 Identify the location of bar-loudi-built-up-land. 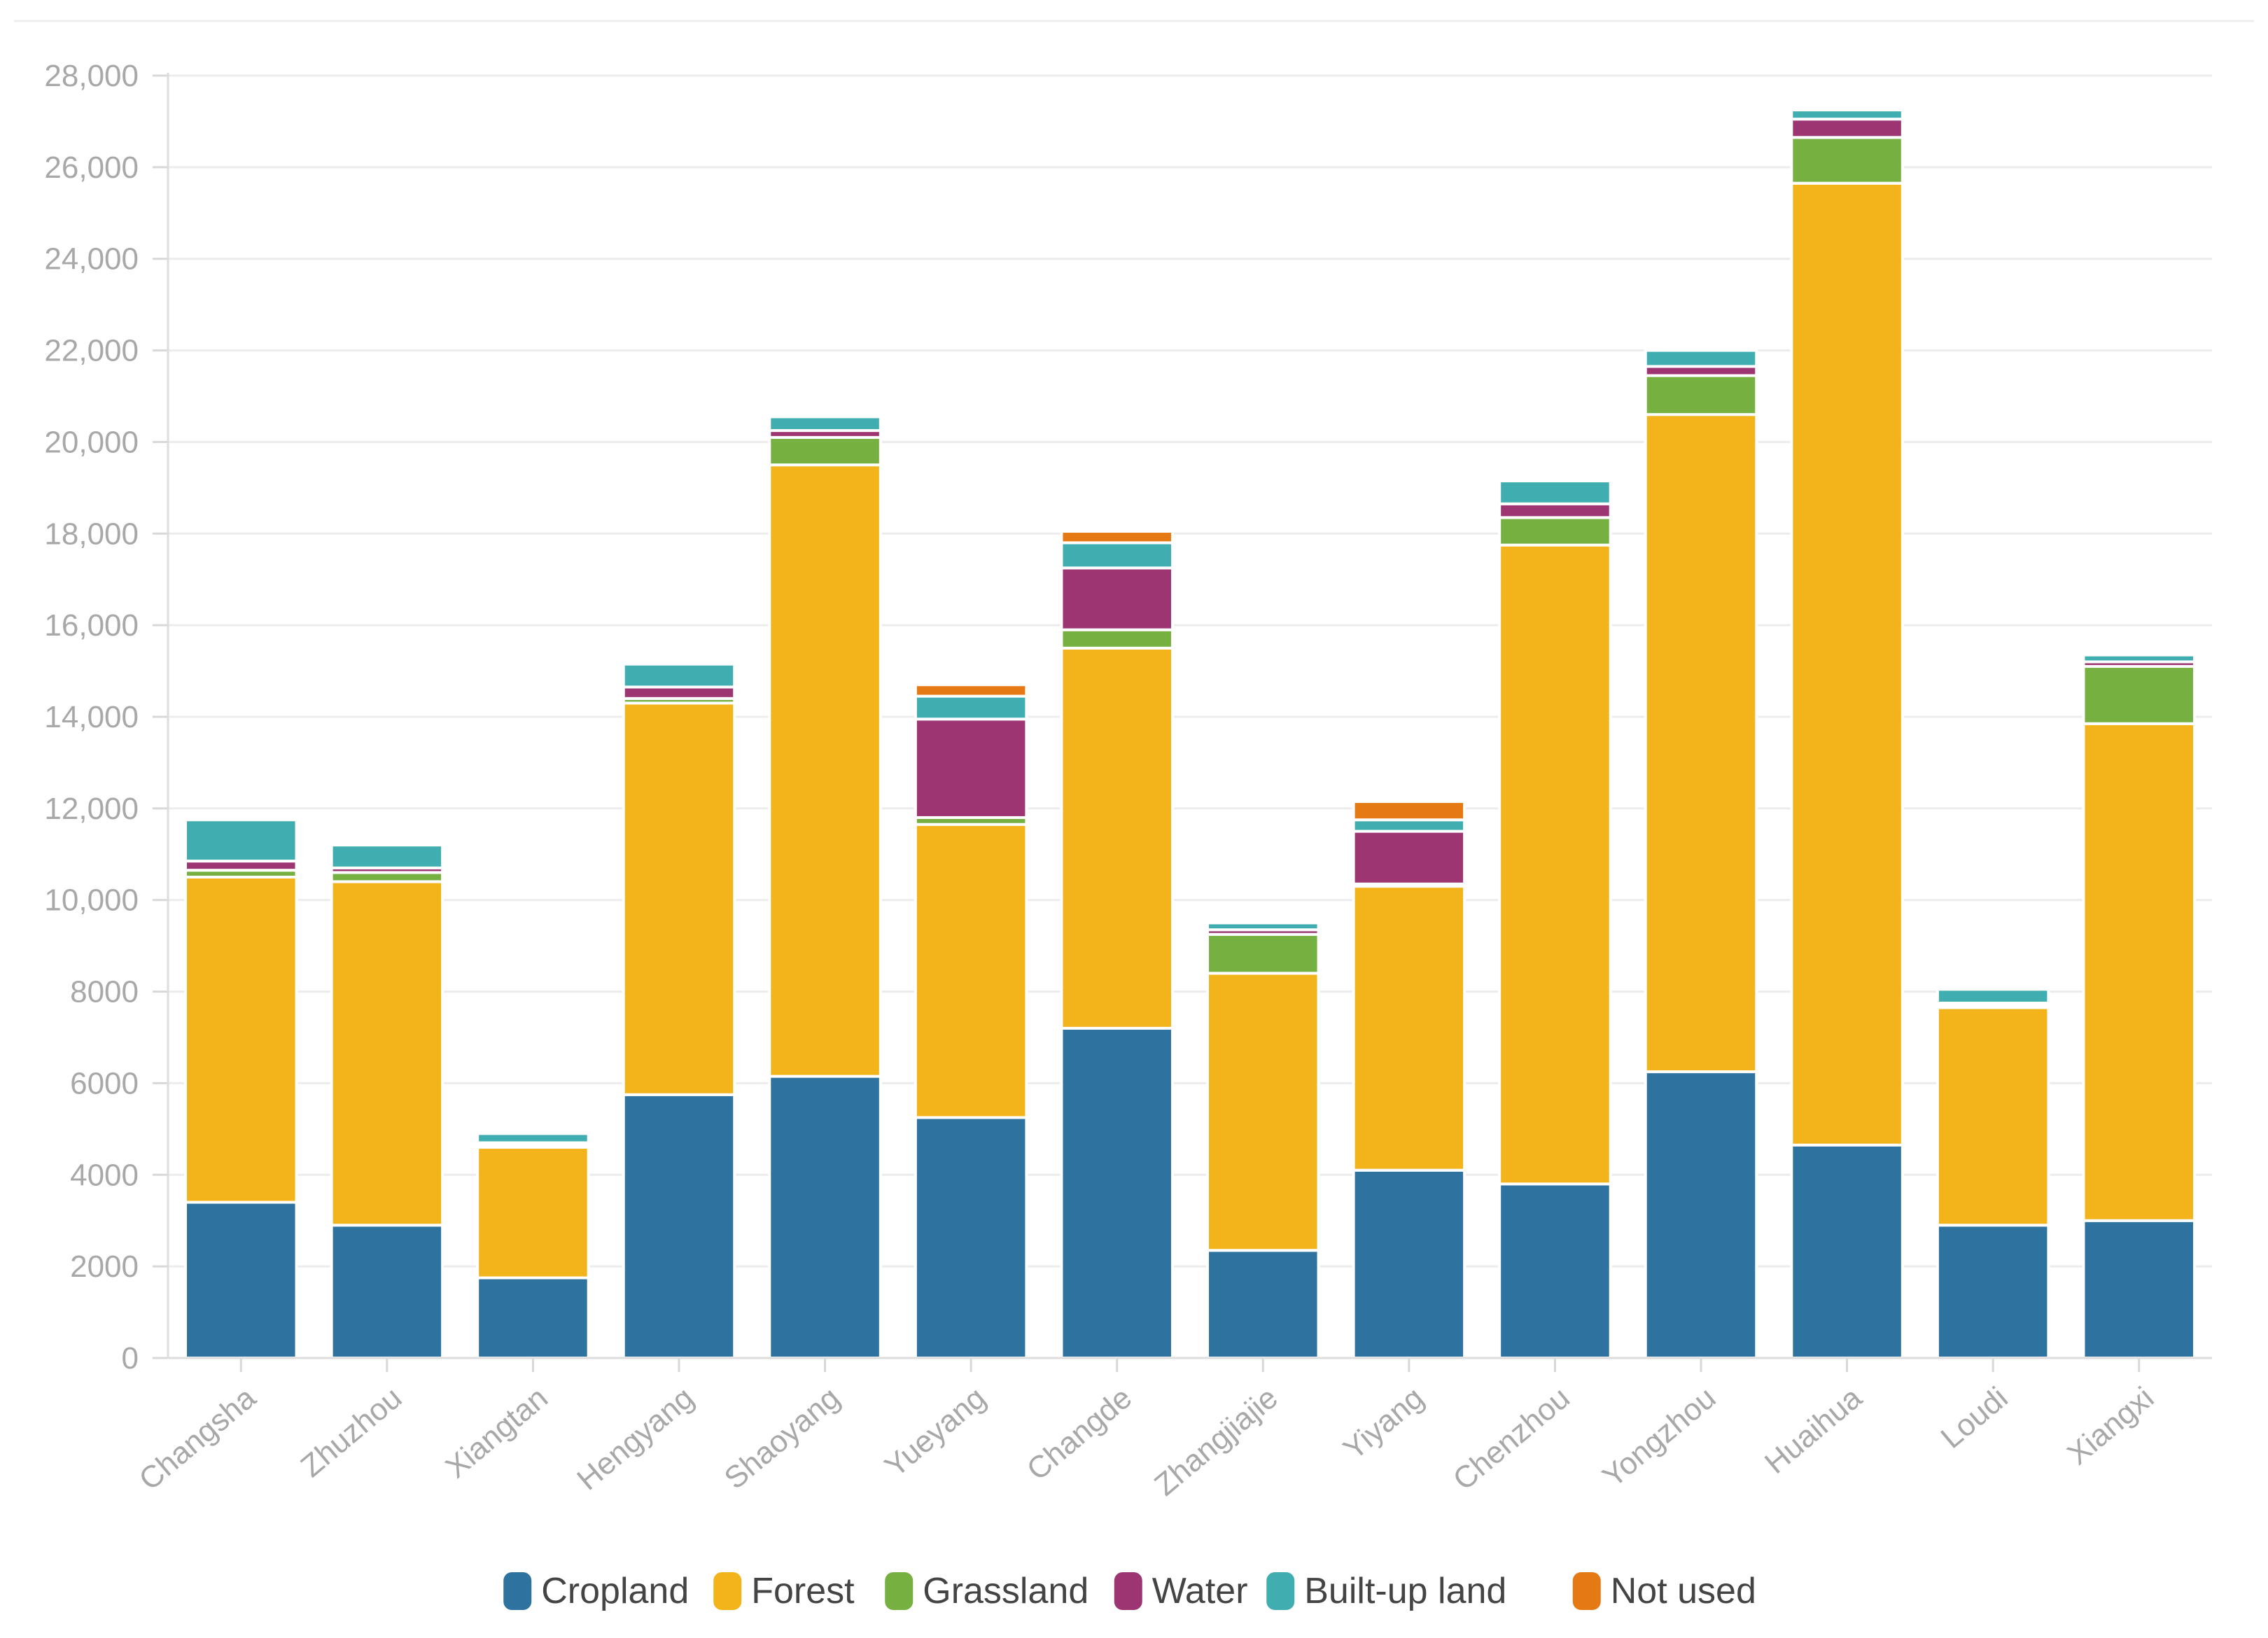
(1992, 996).